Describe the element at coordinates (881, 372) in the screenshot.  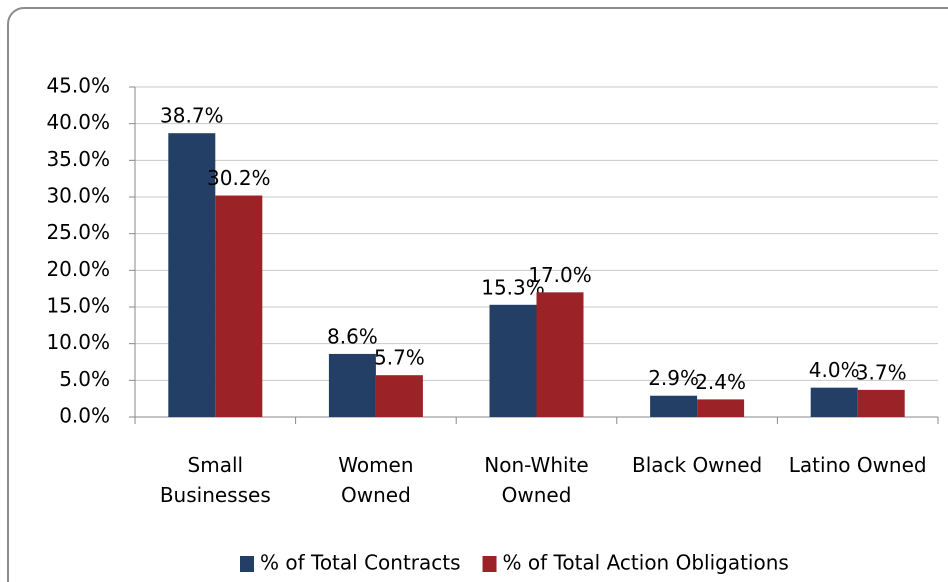
I see `data-label: 3.7%` at that location.